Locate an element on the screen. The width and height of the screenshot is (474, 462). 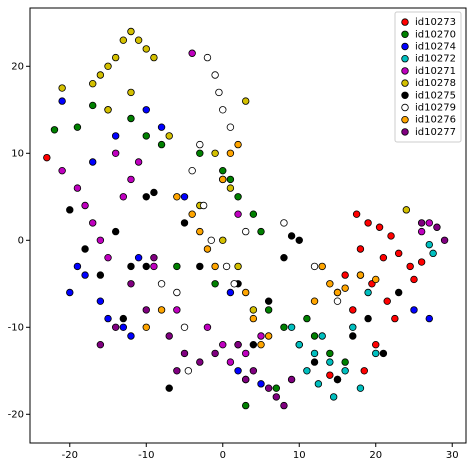
x-tick-label: 20 is located at coordinates (375, 455).